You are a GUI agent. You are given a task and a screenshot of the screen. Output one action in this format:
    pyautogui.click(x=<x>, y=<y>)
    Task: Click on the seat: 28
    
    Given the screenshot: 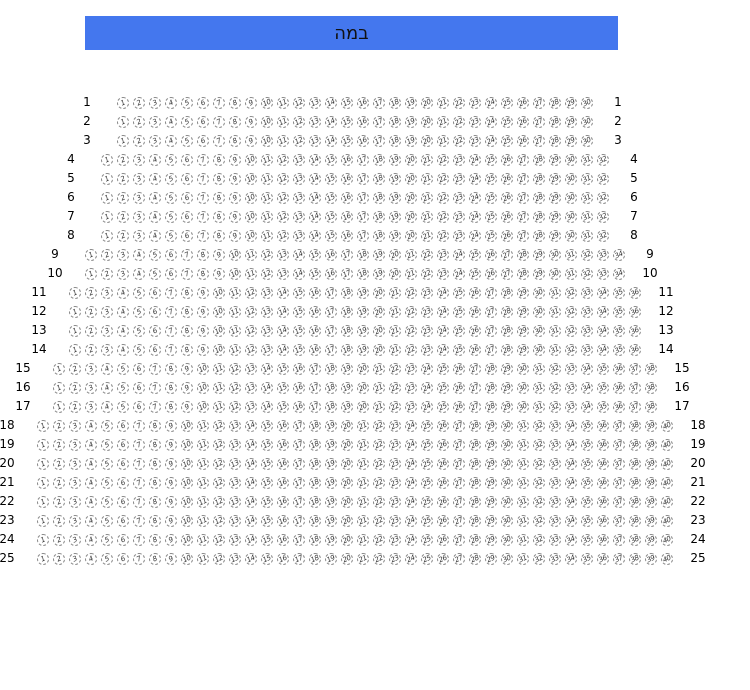 What is the action you would take?
    pyautogui.click(x=475, y=502)
    